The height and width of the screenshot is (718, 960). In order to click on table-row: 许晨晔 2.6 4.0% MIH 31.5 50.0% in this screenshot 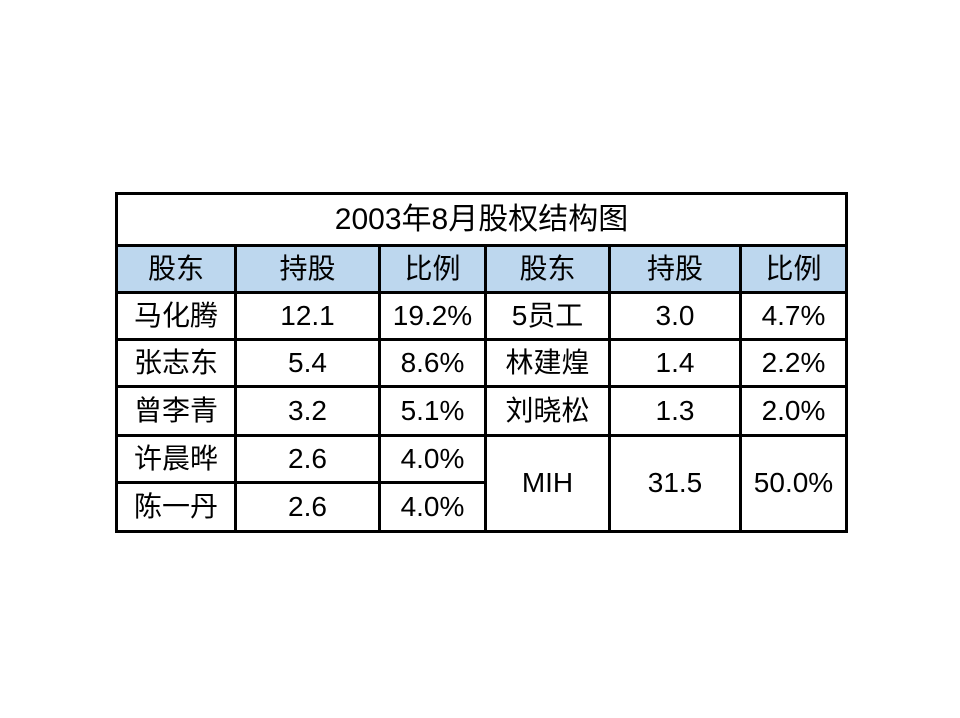, I will do `click(481, 483)`.